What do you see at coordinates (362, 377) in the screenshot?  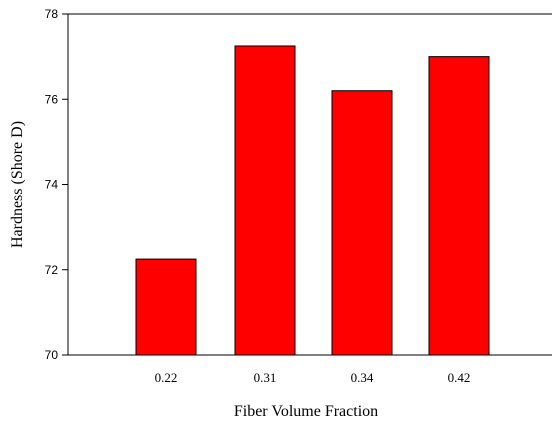 I see `x-tick-label: 0.34` at bounding box center [362, 377].